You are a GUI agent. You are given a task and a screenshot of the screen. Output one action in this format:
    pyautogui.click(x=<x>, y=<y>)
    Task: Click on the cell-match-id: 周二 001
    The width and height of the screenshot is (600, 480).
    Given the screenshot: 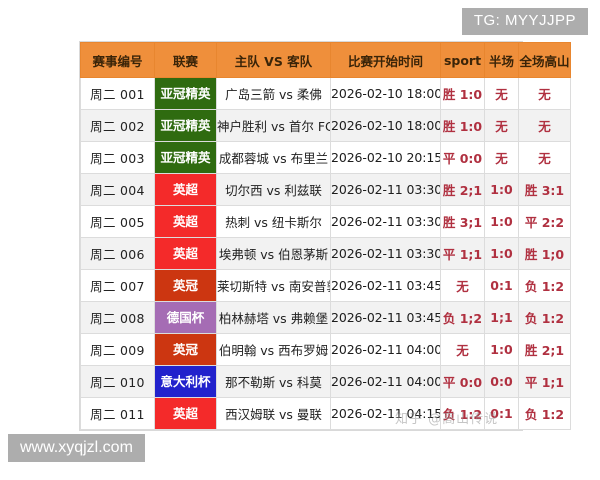 What is the action you would take?
    pyautogui.click(x=117, y=93)
    